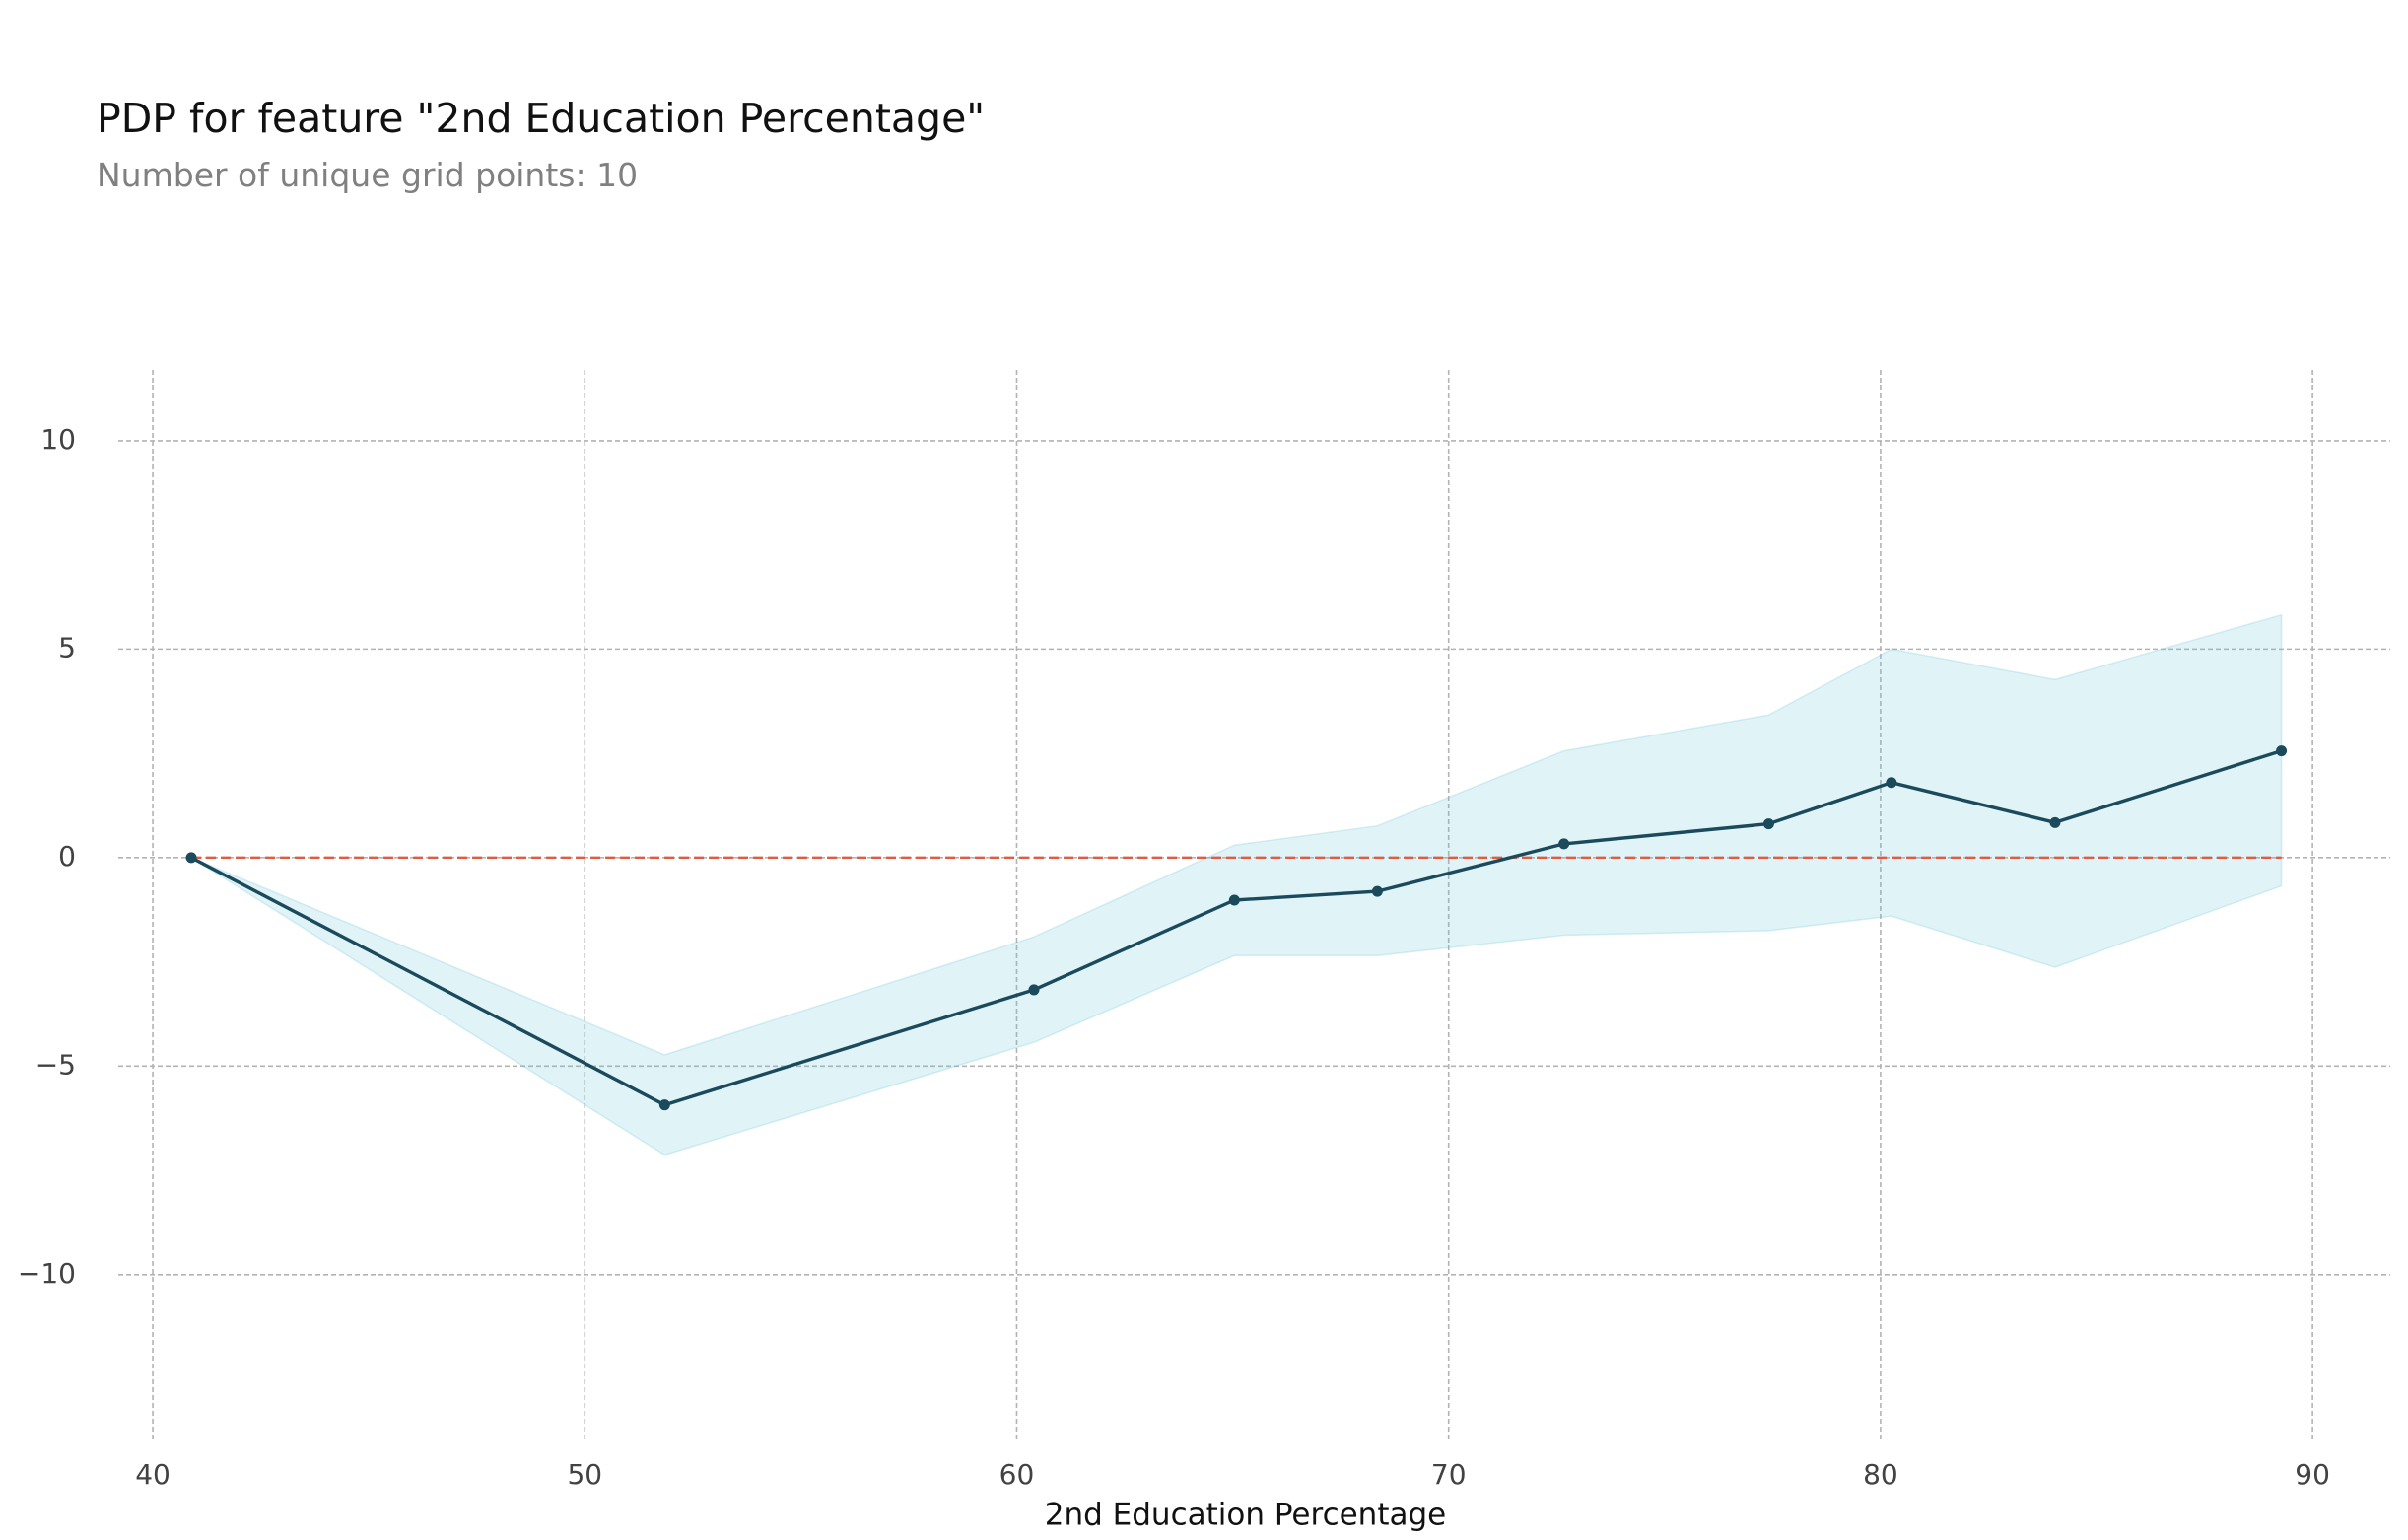 The width and height of the screenshot is (2408, 1540). Describe the element at coordinates (1449, 1474) in the screenshot. I see `x-tick-label: 70` at that location.